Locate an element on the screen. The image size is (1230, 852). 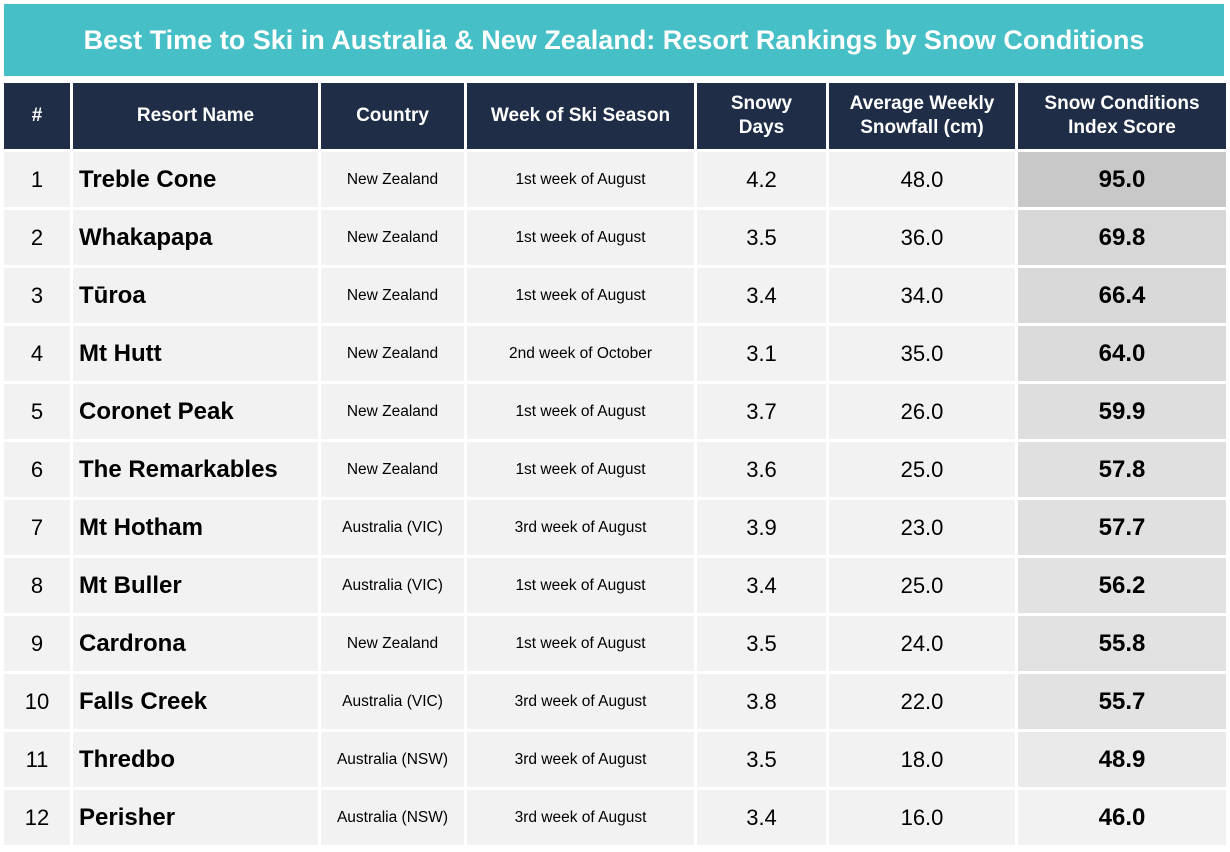
snowy-days-cell: 3.7 is located at coordinates (761, 411).